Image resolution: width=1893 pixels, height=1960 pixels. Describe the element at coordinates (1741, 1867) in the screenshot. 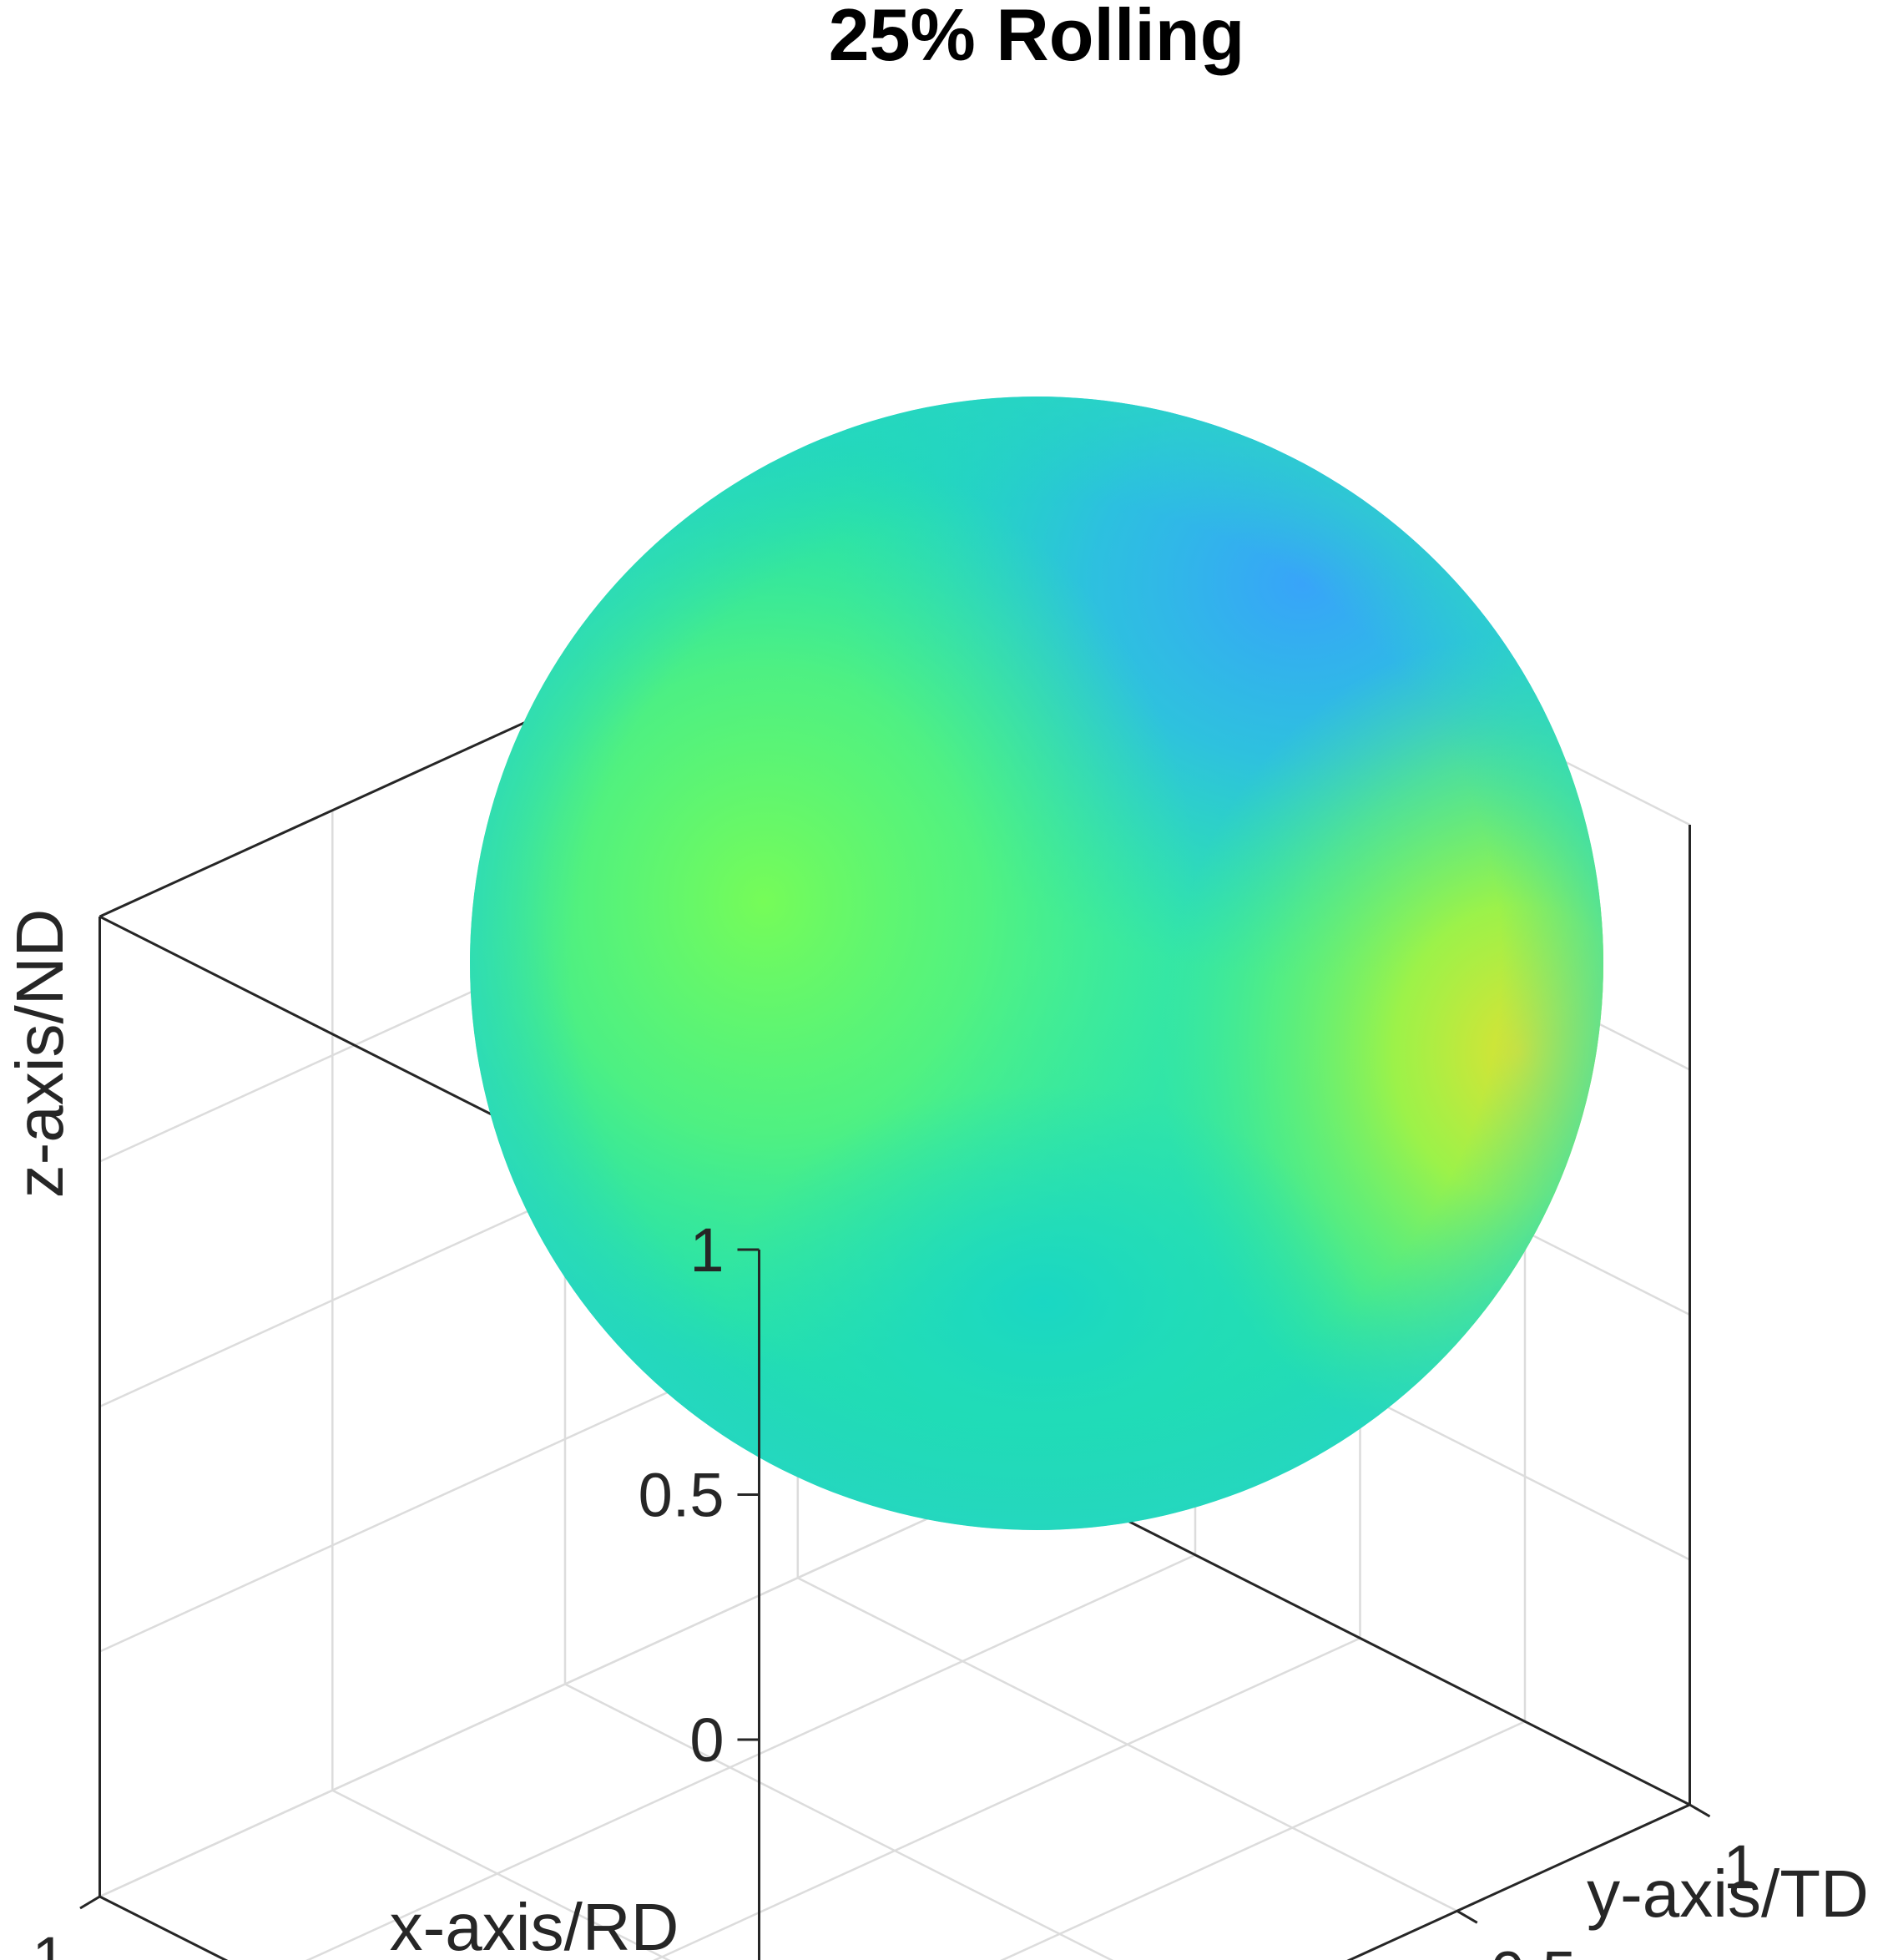

I see `y-tick-label: 1` at that location.